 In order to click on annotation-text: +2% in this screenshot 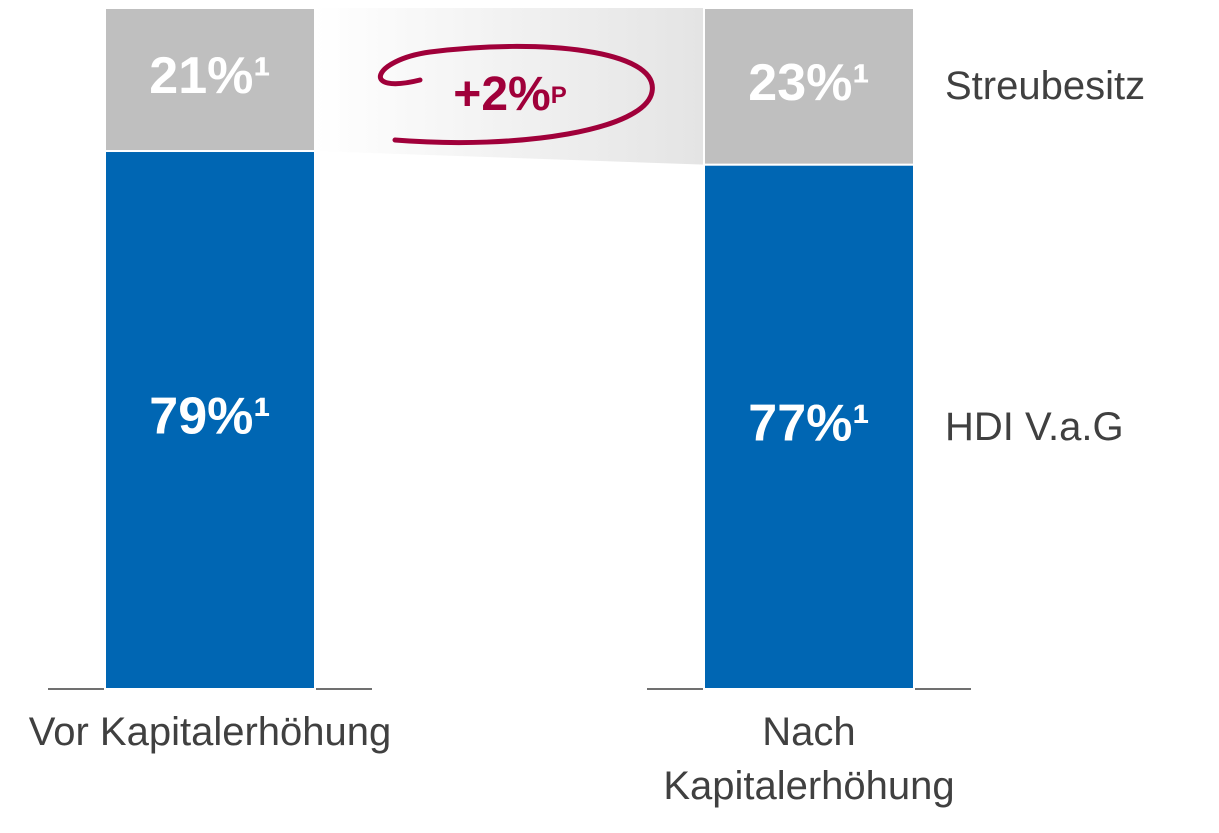, I will do `click(501, 94)`.